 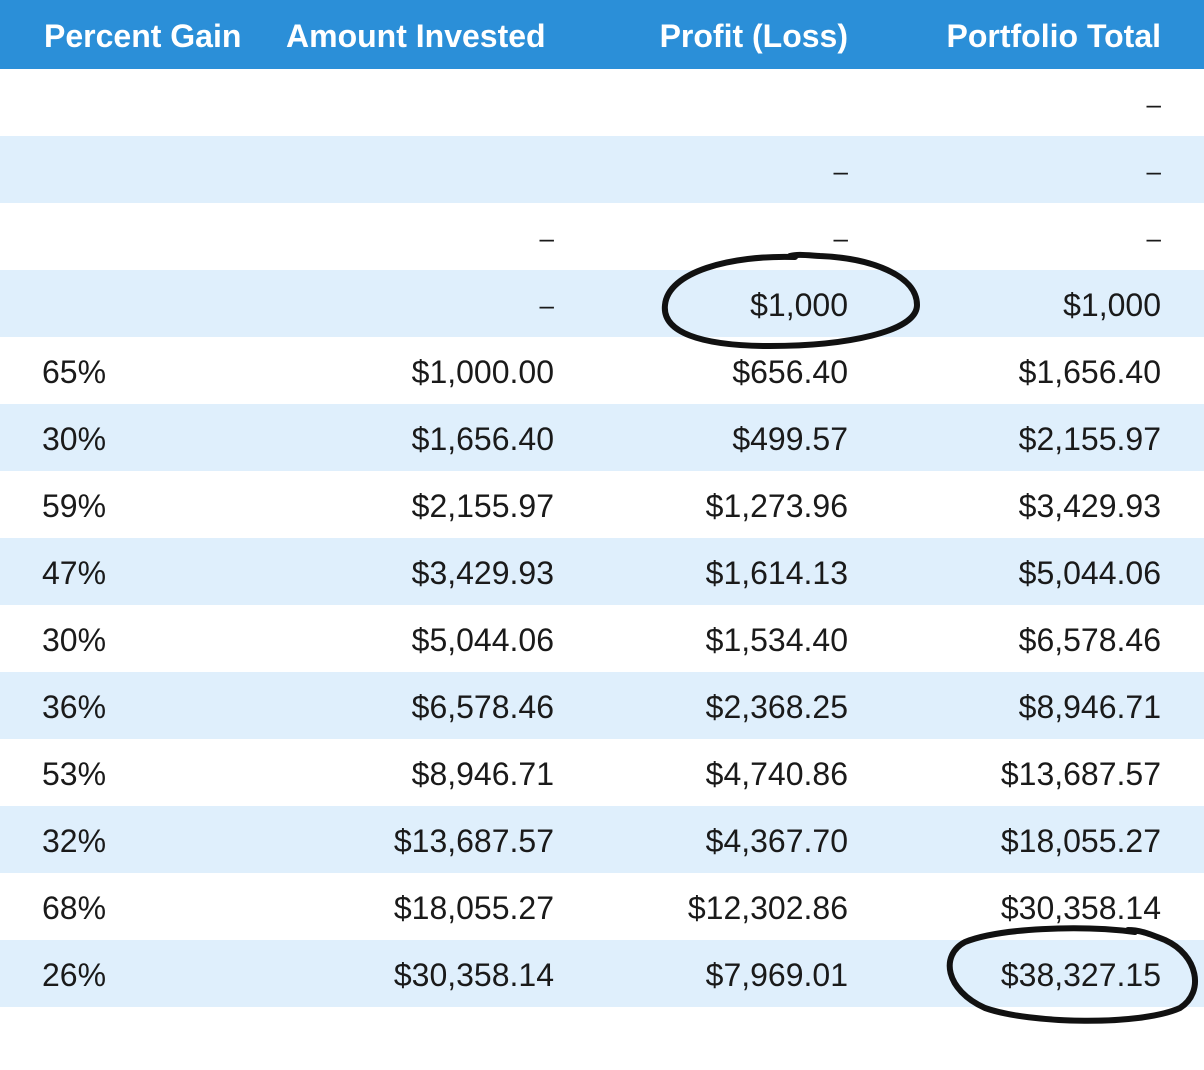 I want to click on percent-gain-cell: 68%, so click(x=74, y=908).